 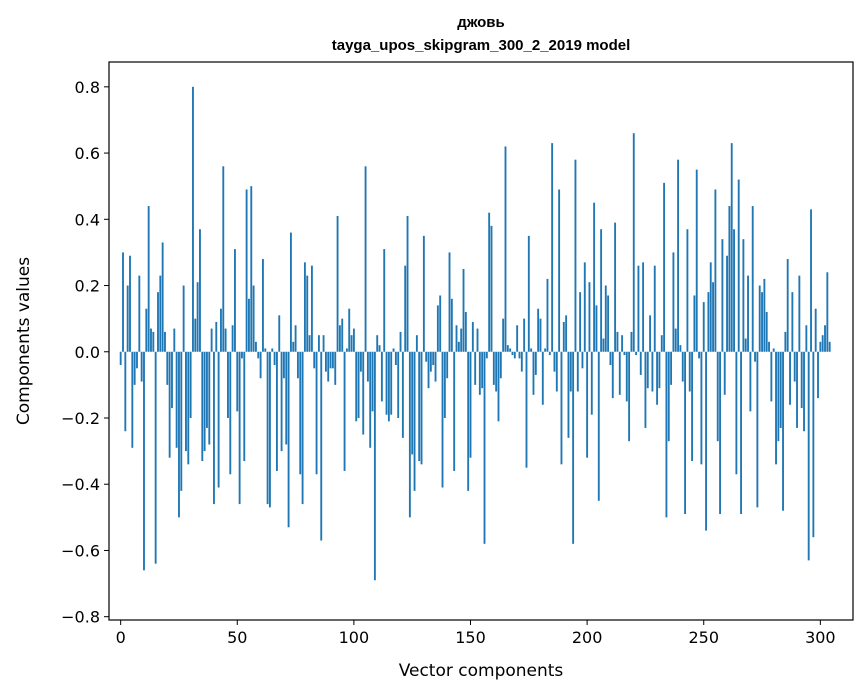 What do you see at coordinates (237, 637) in the screenshot?
I see `x-tick-label: 50` at bounding box center [237, 637].